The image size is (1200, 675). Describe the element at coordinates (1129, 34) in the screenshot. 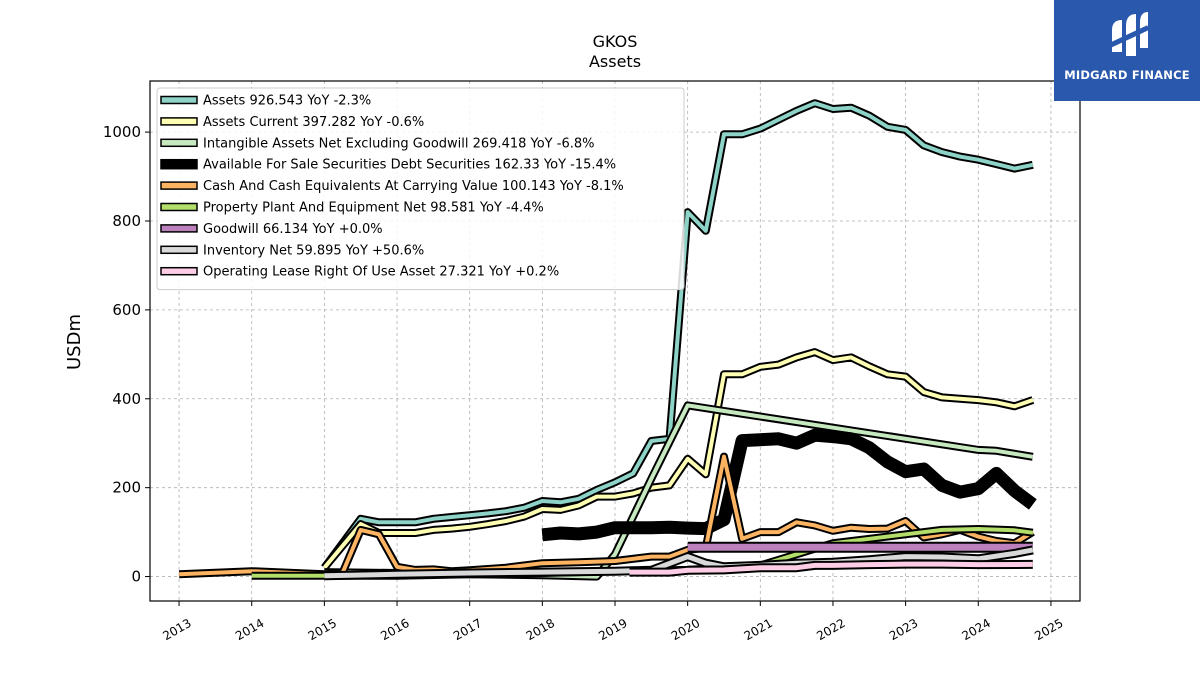

I see `midgard-logo-icon` at that location.